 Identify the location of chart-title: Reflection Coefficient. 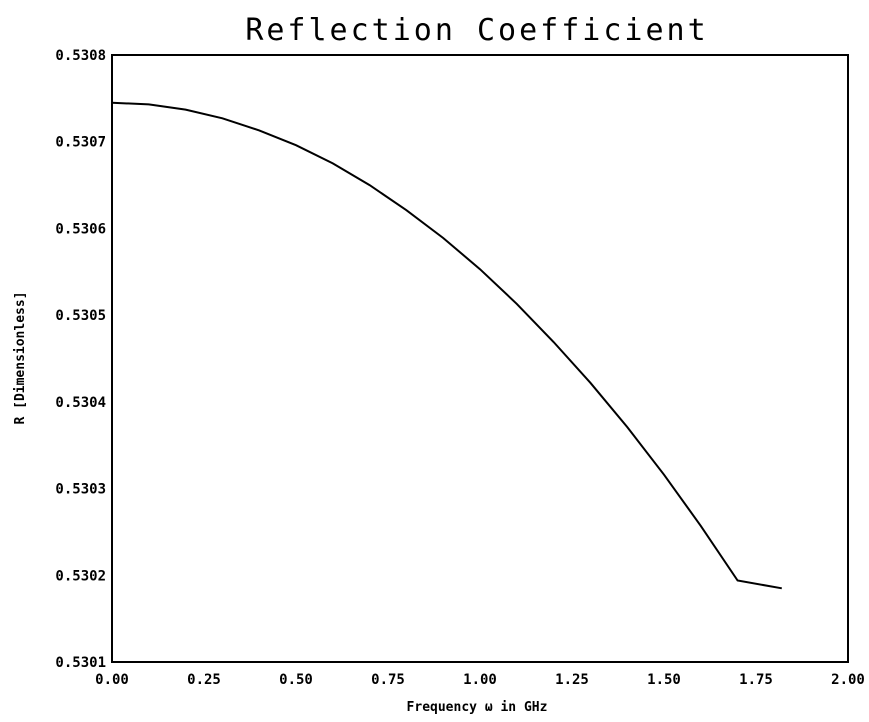
(476, 30).